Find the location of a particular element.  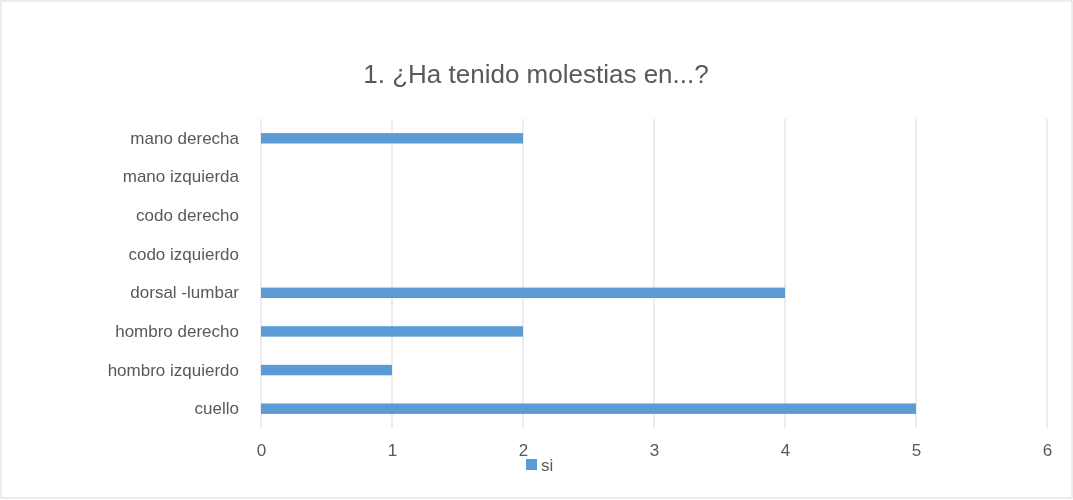

x-tick-label: 1 is located at coordinates (392, 451).